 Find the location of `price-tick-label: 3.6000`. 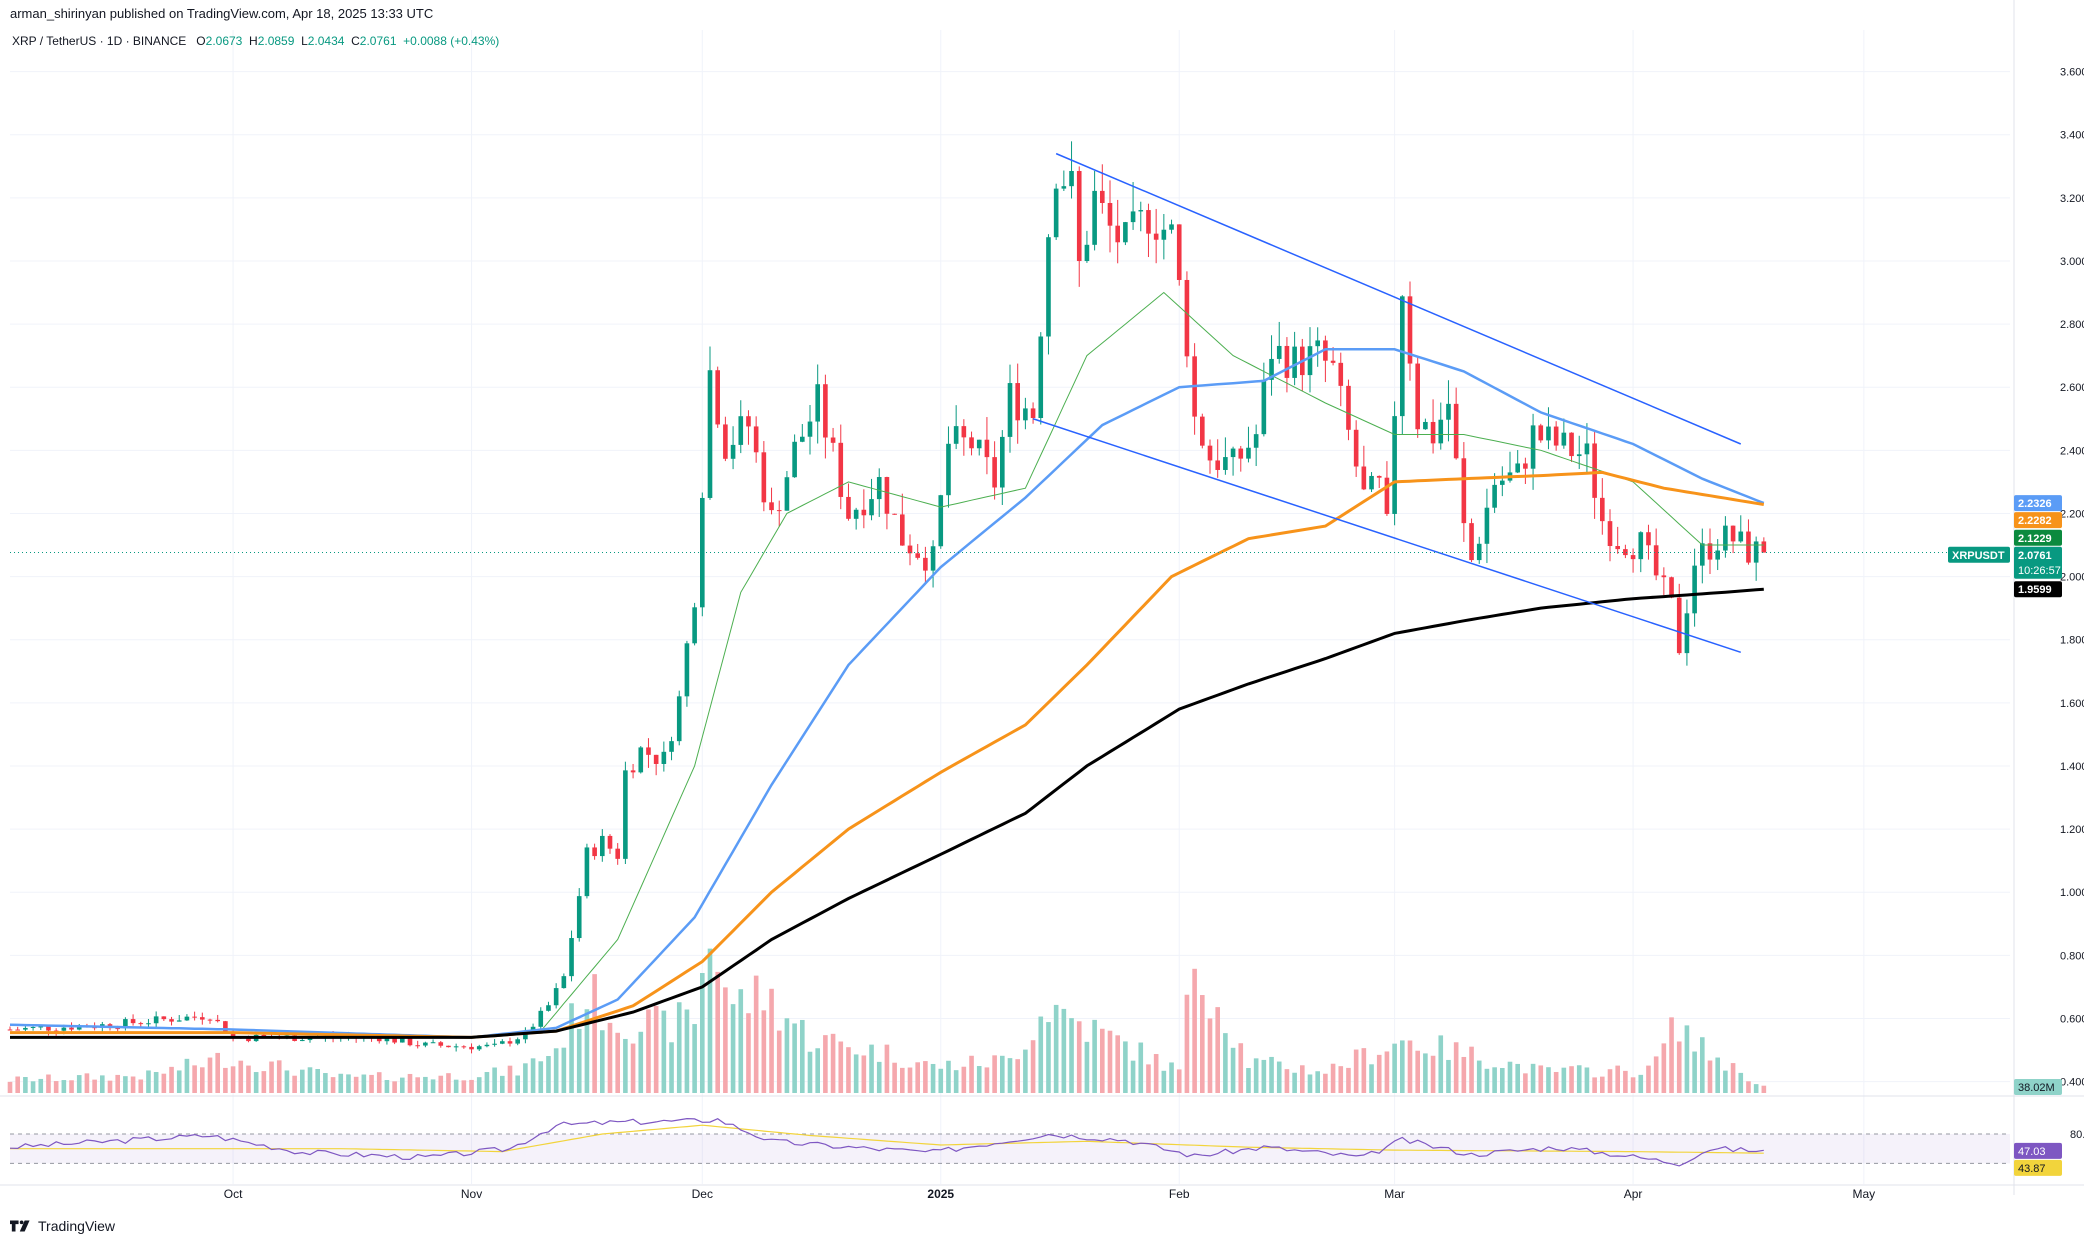

price-tick-label: 3.6000 is located at coordinates (2072, 73).